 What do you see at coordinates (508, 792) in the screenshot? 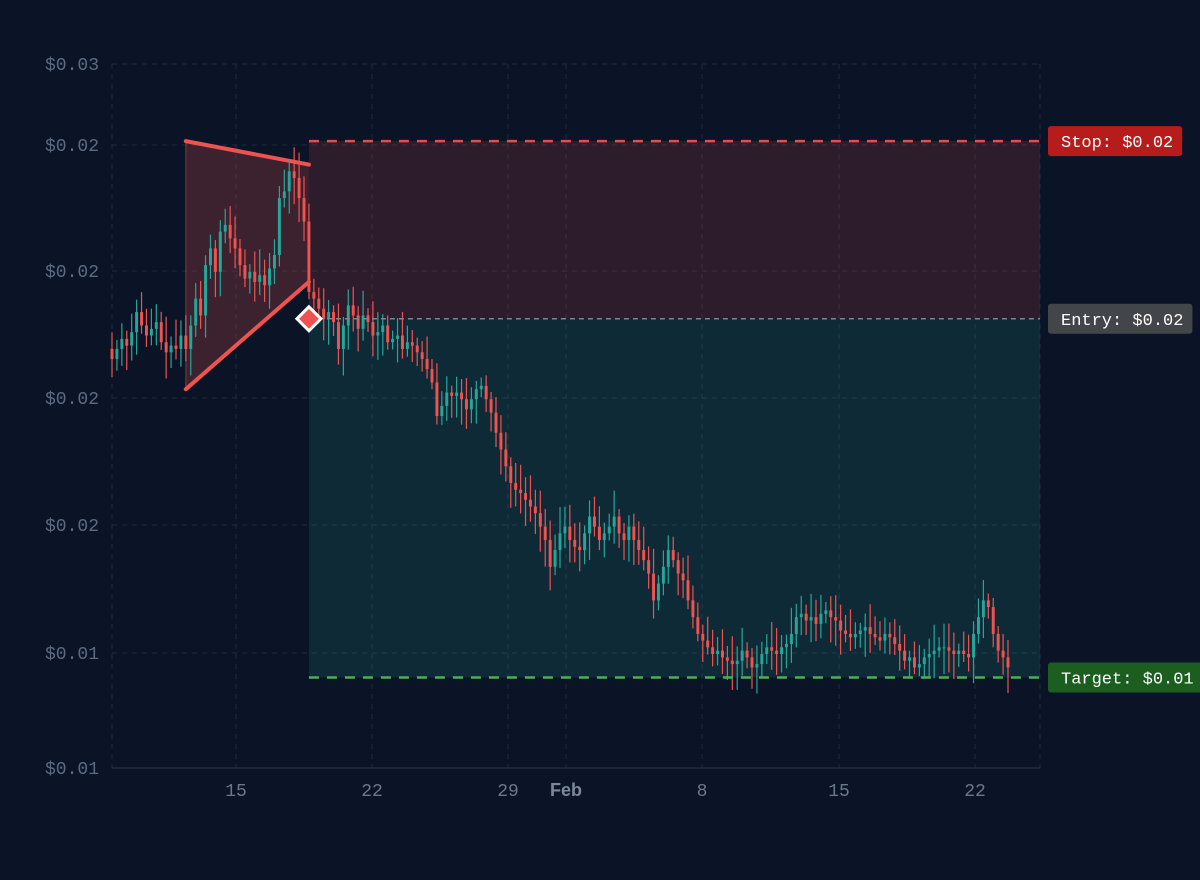
I see `x-tick-label: 29` at bounding box center [508, 792].